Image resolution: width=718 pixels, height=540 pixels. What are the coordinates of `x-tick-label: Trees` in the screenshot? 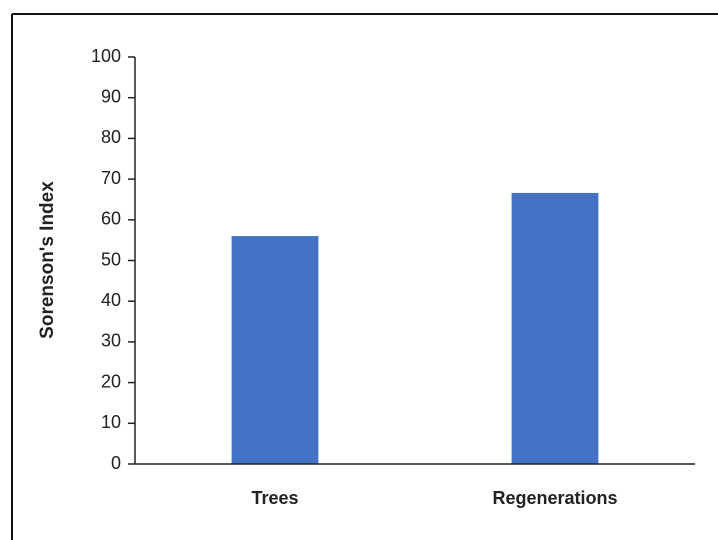 It's located at (274, 498).